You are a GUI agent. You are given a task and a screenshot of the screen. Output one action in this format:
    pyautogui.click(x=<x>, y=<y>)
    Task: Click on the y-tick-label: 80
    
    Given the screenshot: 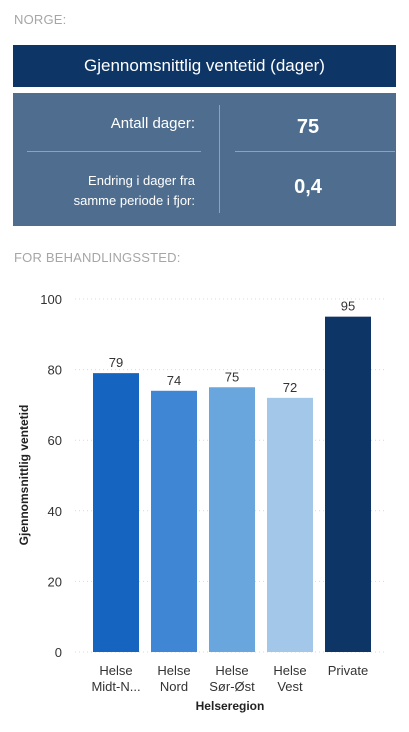 What is the action you would take?
    pyautogui.click(x=55, y=370)
    